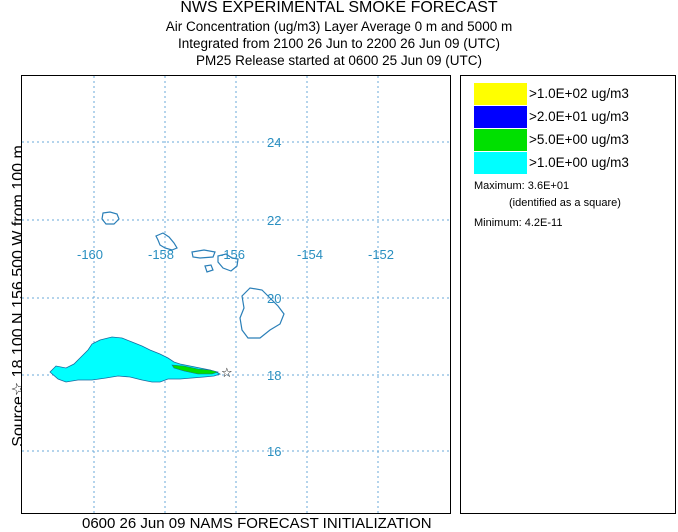 This screenshot has width=678, height=532. Describe the element at coordinates (339, 8) in the screenshot. I see `forecast-title: NWS EXPERIMENTAL SMOKE FORECAST` at that location.